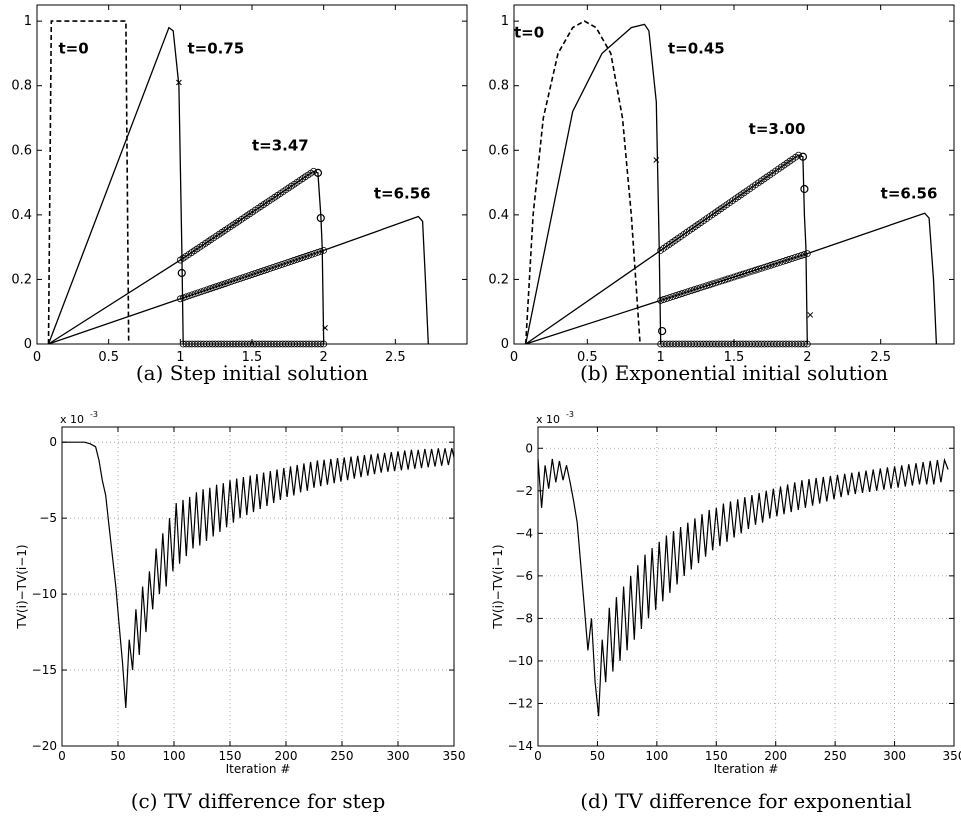 The height and width of the screenshot is (823, 961). What do you see at coordinates (44, 670) in the screenshot?
I see `y-tick-label: −15` at bounding box center [44, 670].